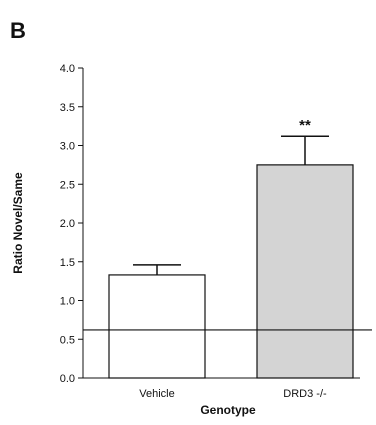 The width and height of the screenshot is (376, 425). I want to click on y-tick-label: 3.0, so click(67, 147).